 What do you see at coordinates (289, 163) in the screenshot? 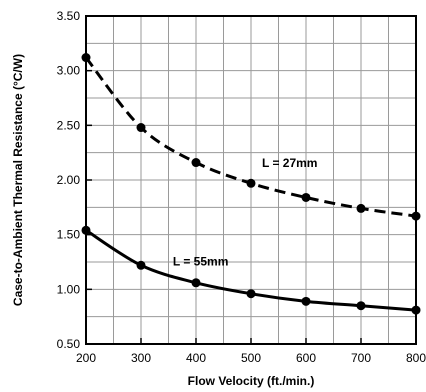
I see `series-annotation: L = 27mm` at bounding box center [289, 163].